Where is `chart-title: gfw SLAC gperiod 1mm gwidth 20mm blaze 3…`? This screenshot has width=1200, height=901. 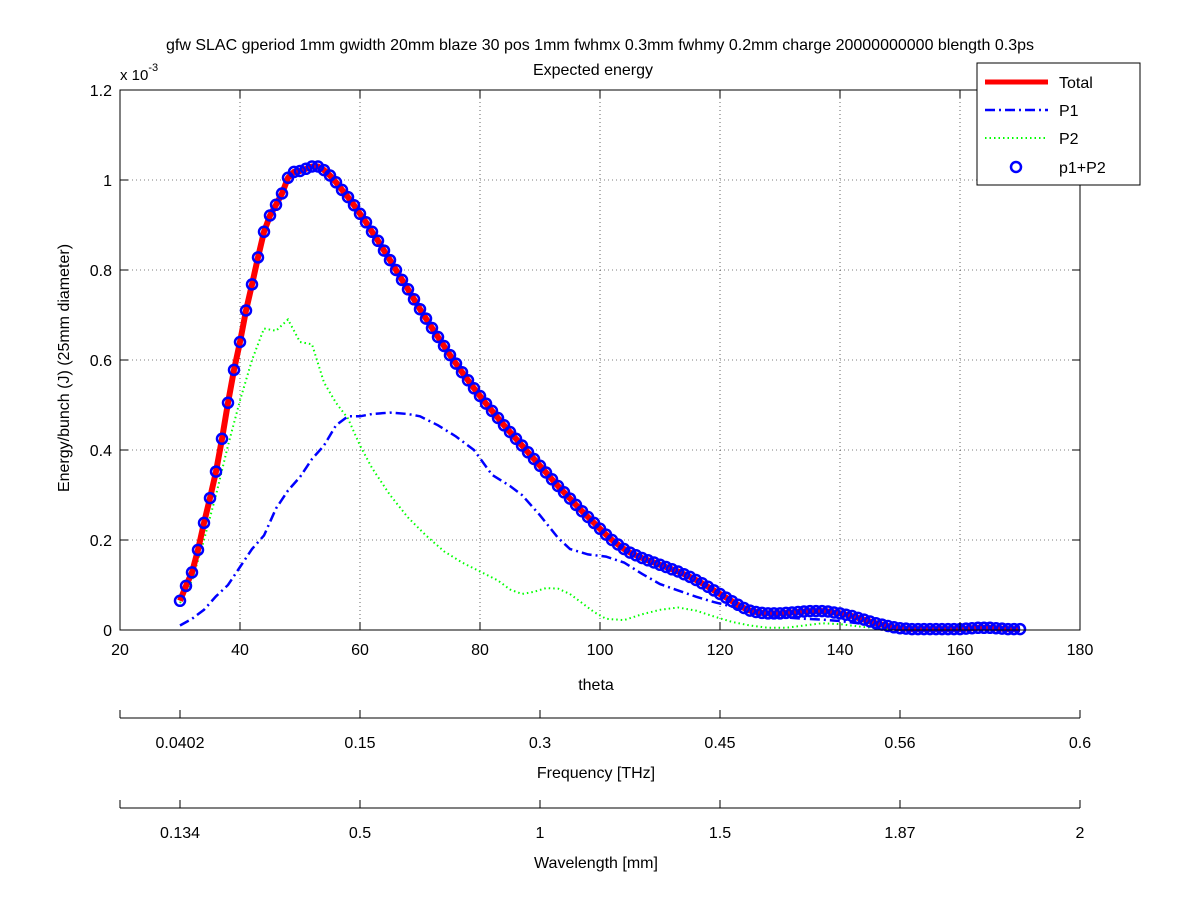
chart-title: gfw SLAC gperiod 1mm gwidth 20mm blaze 3… is located at coordinates (600, 45).